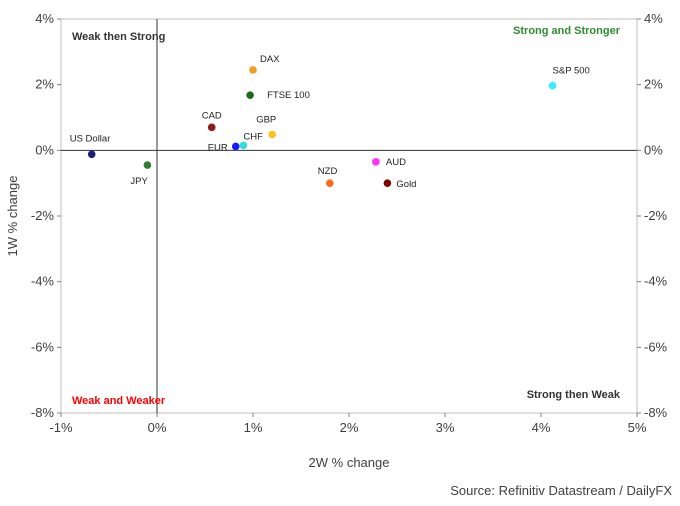  I want to click on quadrant-top-right-label: Strong and Stronger, so click(567, 31).